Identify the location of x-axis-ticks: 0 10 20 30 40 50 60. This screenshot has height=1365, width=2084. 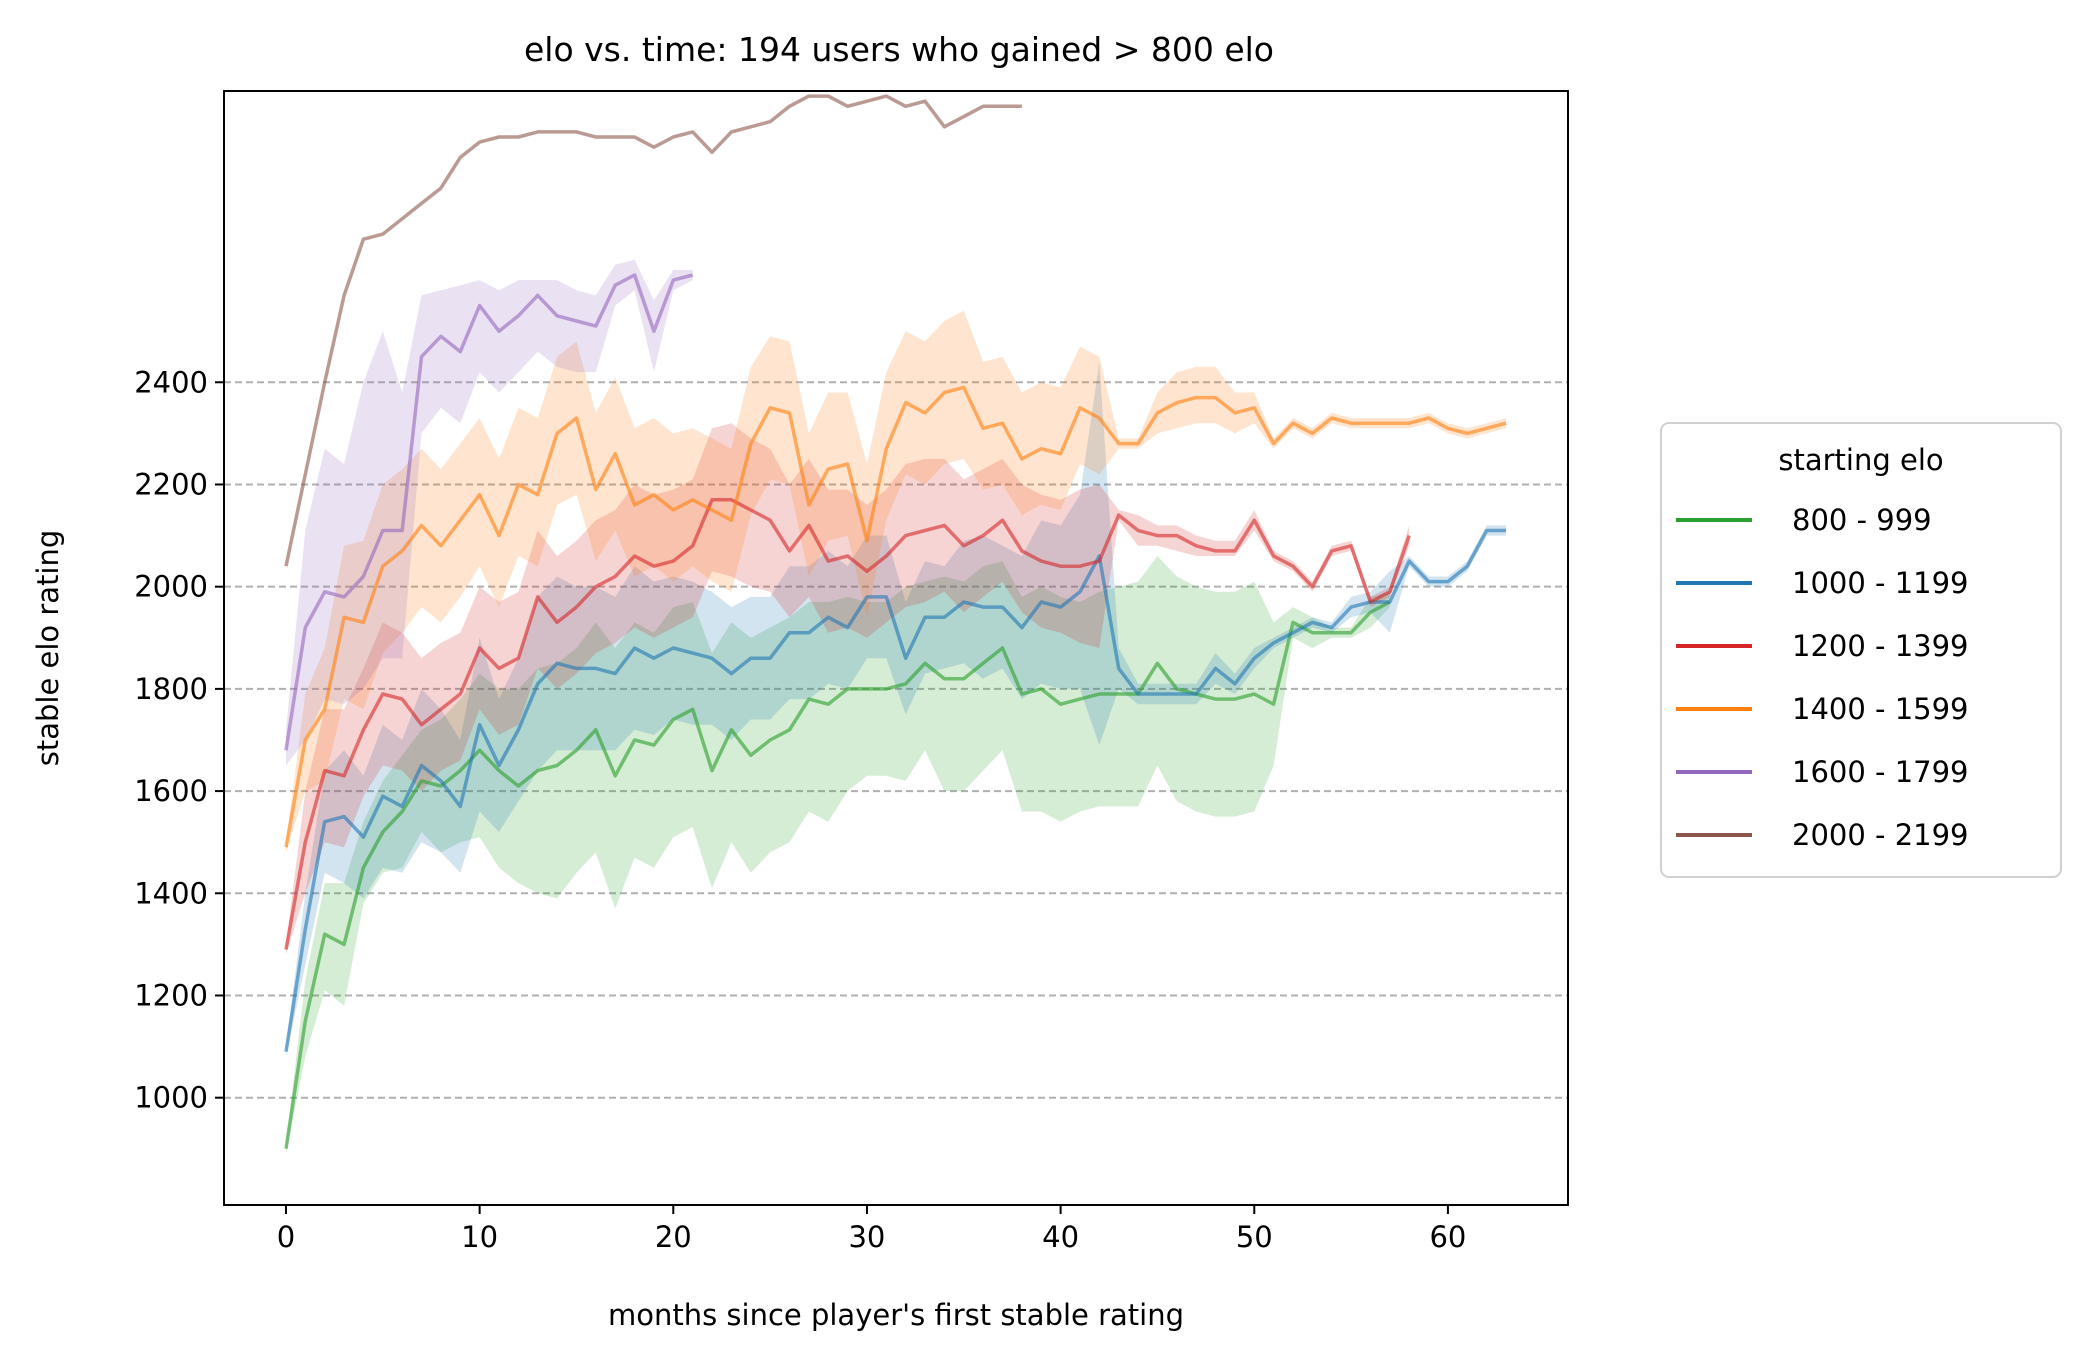
(871, 1229).